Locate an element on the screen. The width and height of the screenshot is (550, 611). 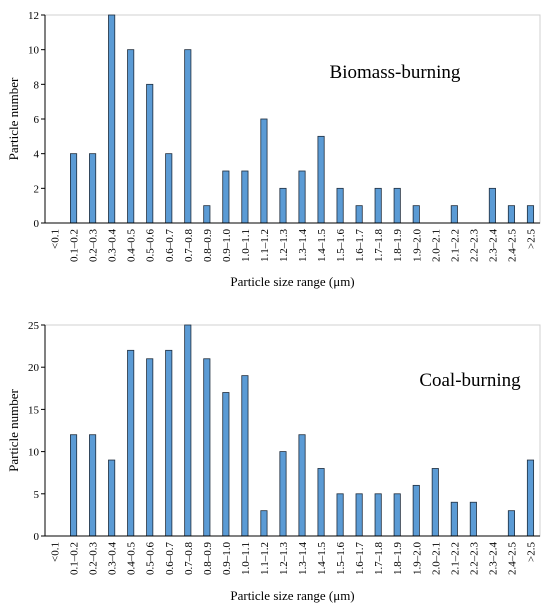
x-tick-label: 0.7–0.8 is located at coordinates (189, 559).